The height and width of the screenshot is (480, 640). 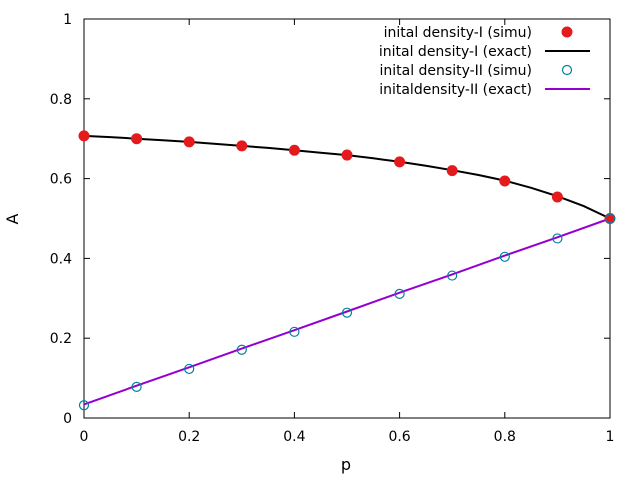 What do you see at coordinates (61, 339) in the screenshot?
I see `y-tick-label: 0.2` at bounding box center [61, 339].